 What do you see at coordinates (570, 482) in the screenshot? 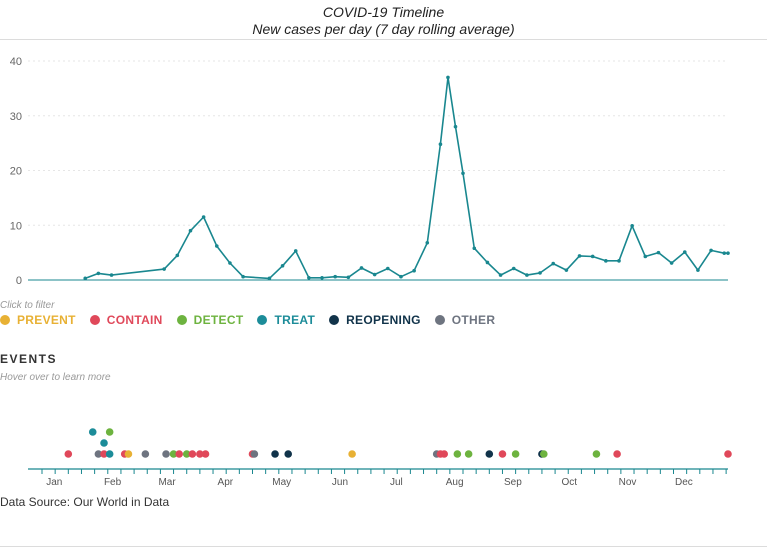
I see `month-label: Oct` at bounding box center [570, 482].